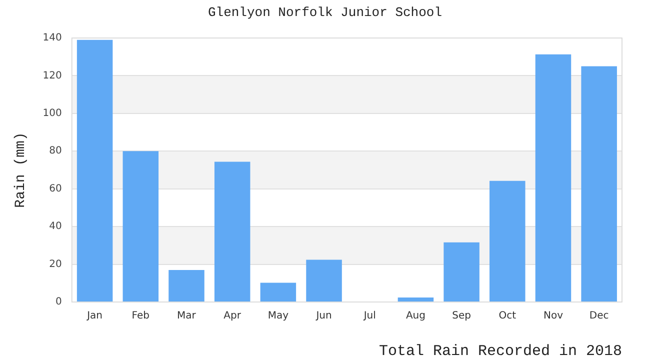  What do you see at coordinates (55, 264) in the screenshot?
I see `y-tick-label: 20` at bounding box center [55, 264].